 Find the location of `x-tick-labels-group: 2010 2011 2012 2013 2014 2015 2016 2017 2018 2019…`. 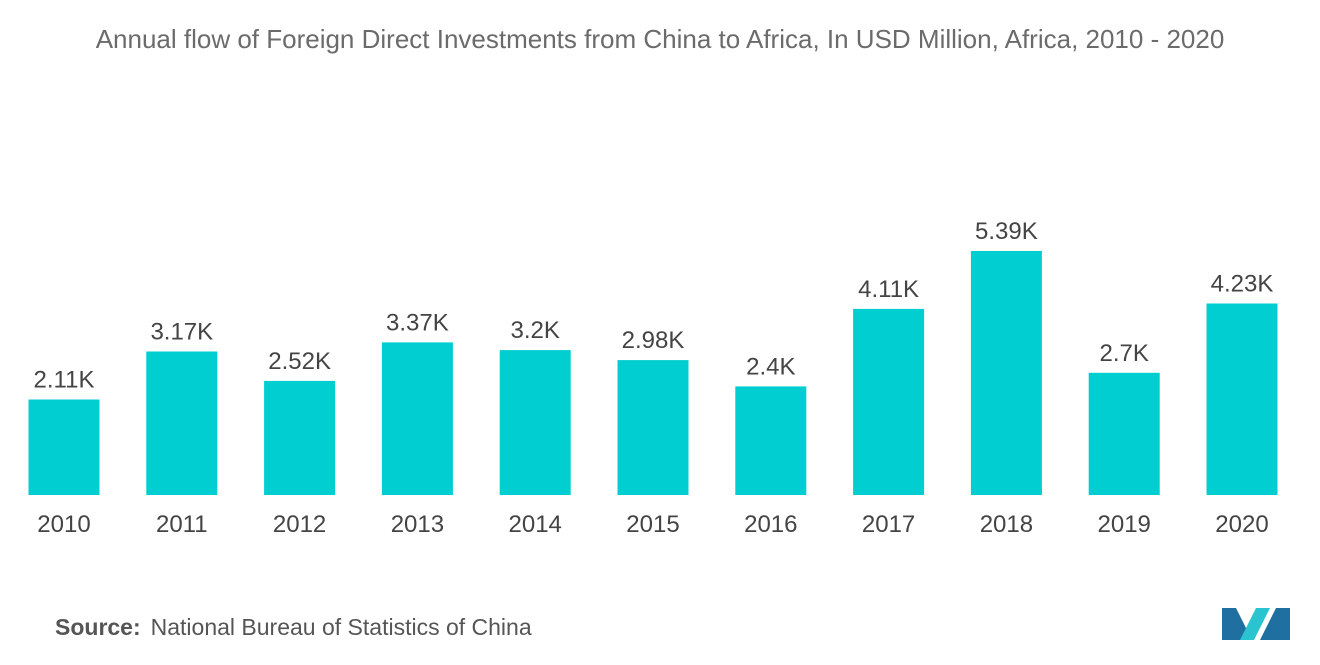

x-tick-labels-group: 2010 2011 2012 2013 2014 2015 2016 2017 2018 2019… is located at coordinates (652, 524).